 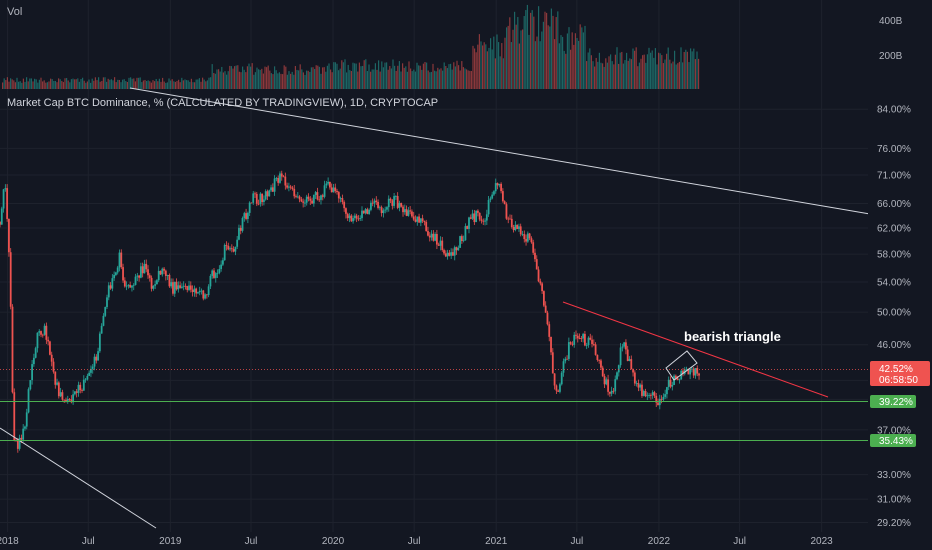 I want to click on x-tick-label: 2023, so click(x=822, y=541).